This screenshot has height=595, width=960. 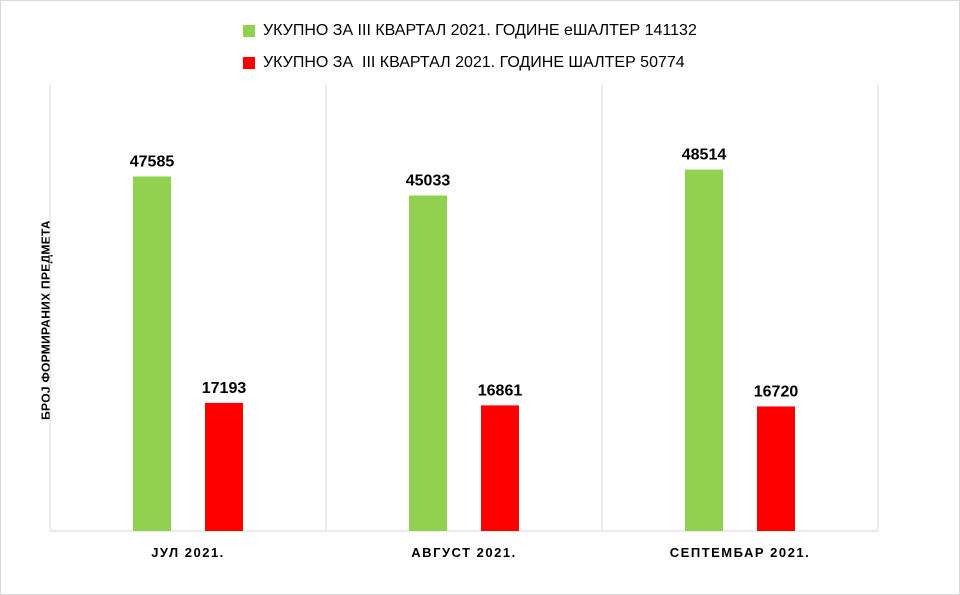 I want to click on bar-value-label: 16720, so click(x=776, y=391).